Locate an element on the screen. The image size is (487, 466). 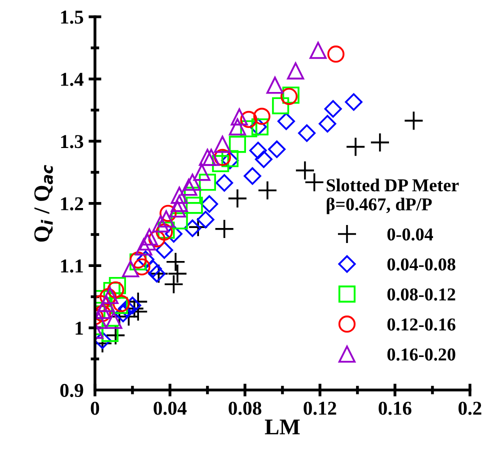
x-tick-label: 0.2 is located at coordinates (470, 408).